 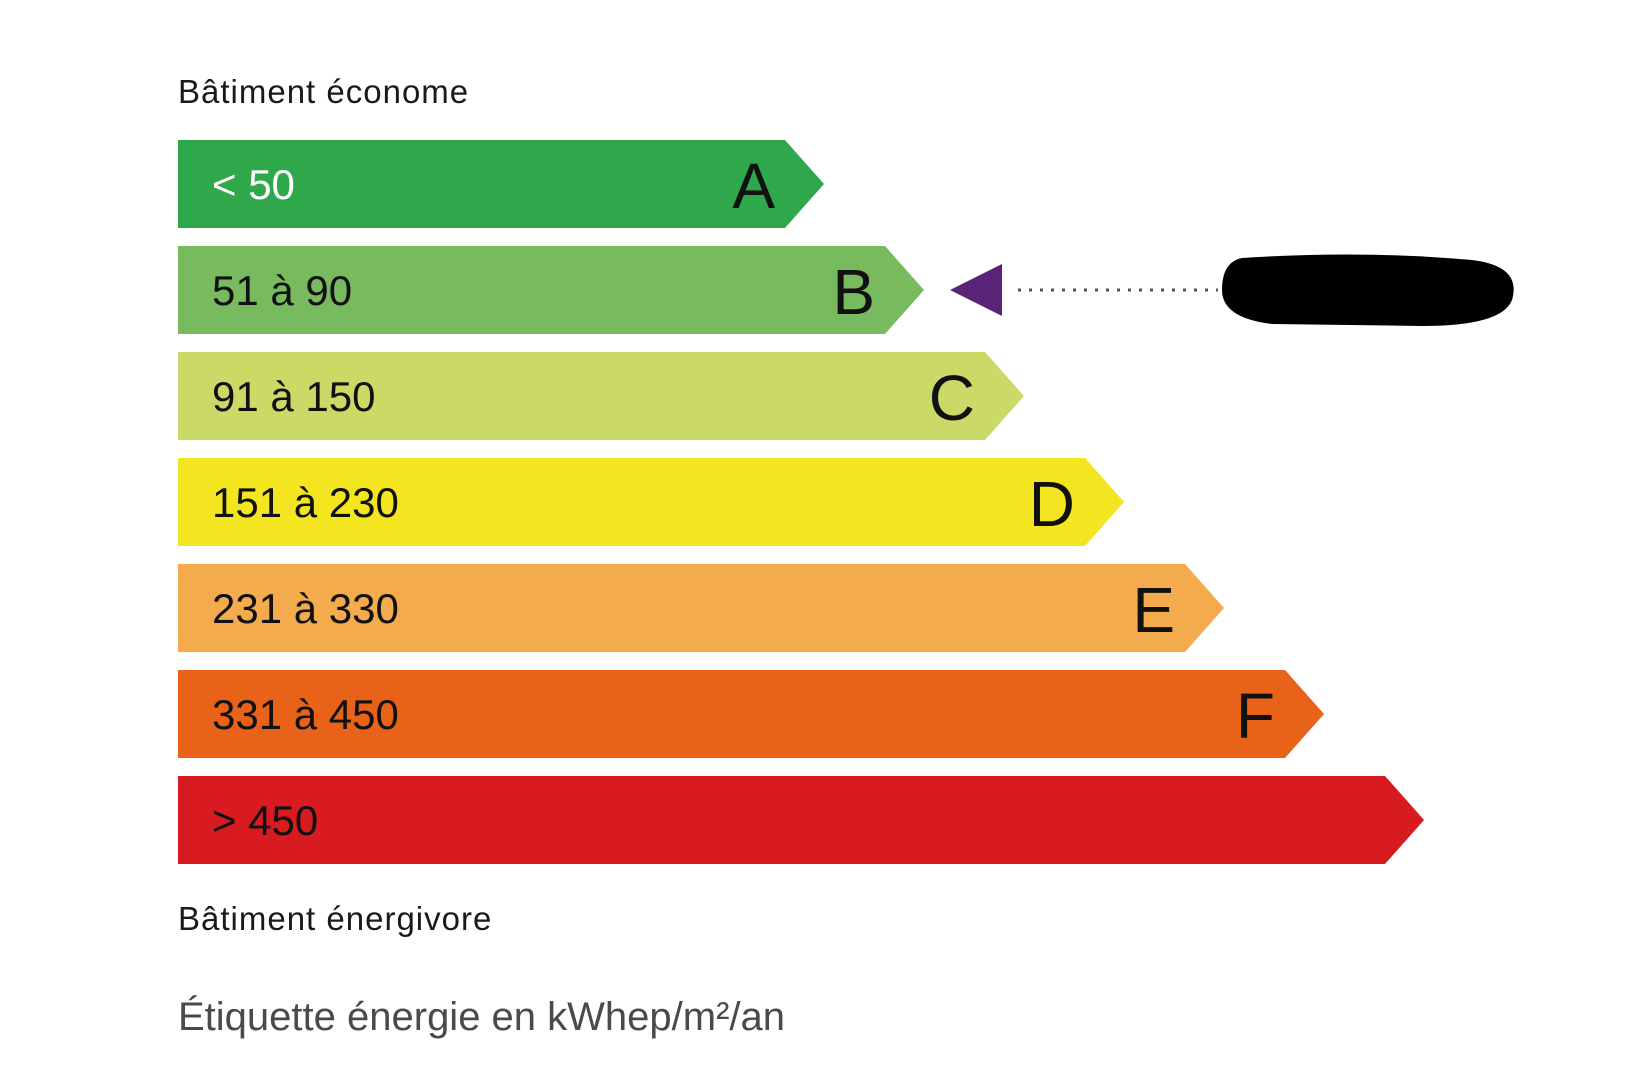 What do you see at coordinates (481, 1016) in the screenshot?
I see `unit-caption: Étiquette énergie en kWhep/m²/an` at bounding box center [481, 1016].